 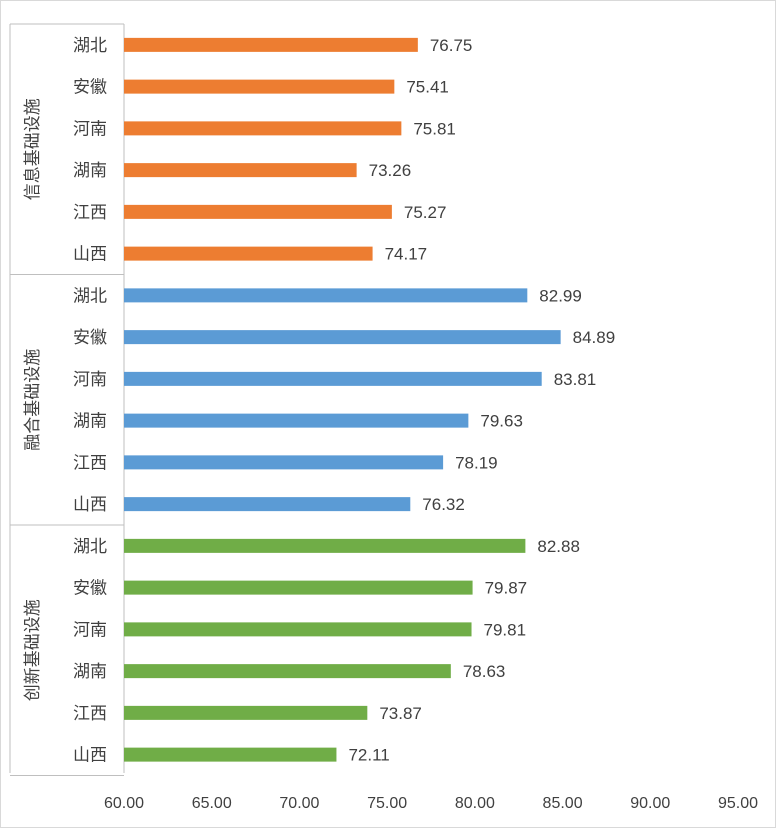 I want to click on data-label: 74.17, so click(x=406, y=254).